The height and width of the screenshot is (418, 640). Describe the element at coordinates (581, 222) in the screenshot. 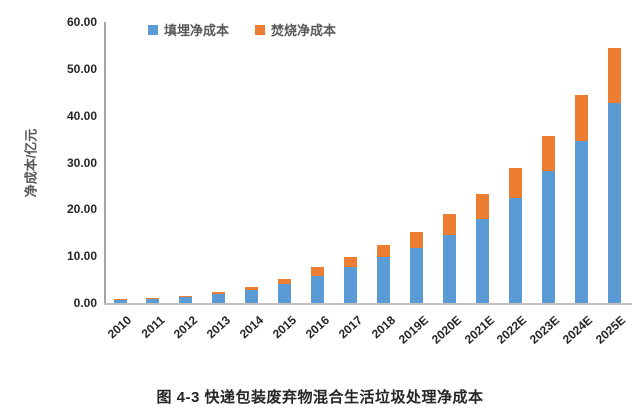

I see `bar-segment-2024E-landfill` at that location.